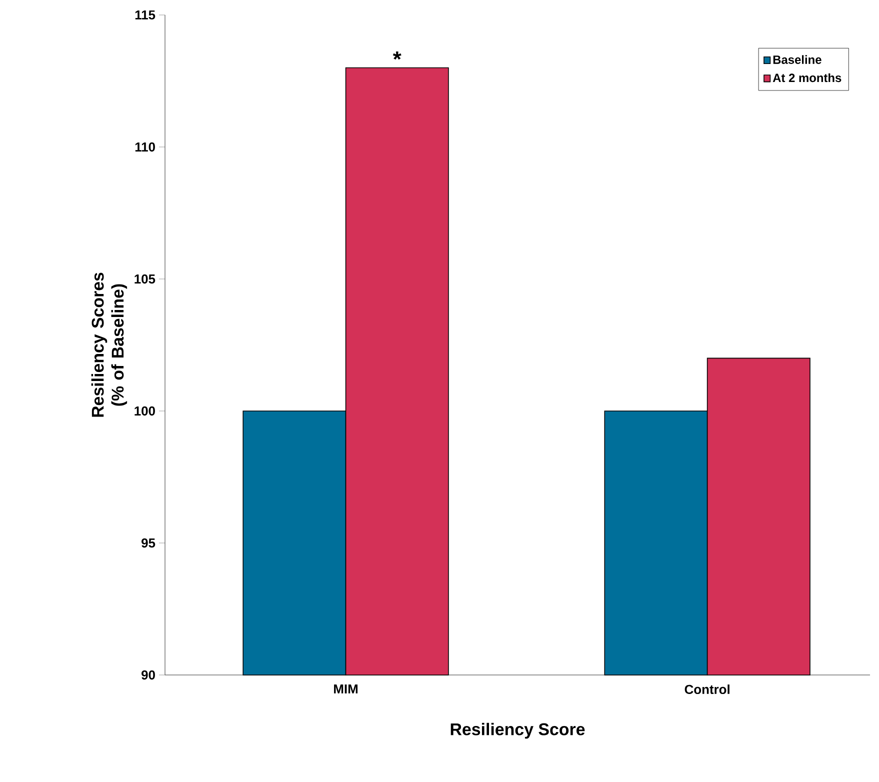 This screenshot has width=879, height=782. What do you see at coordinates (145, 147) in the screenshot?
I see `y-tick-label: 110` at bounding box center [145, 147].